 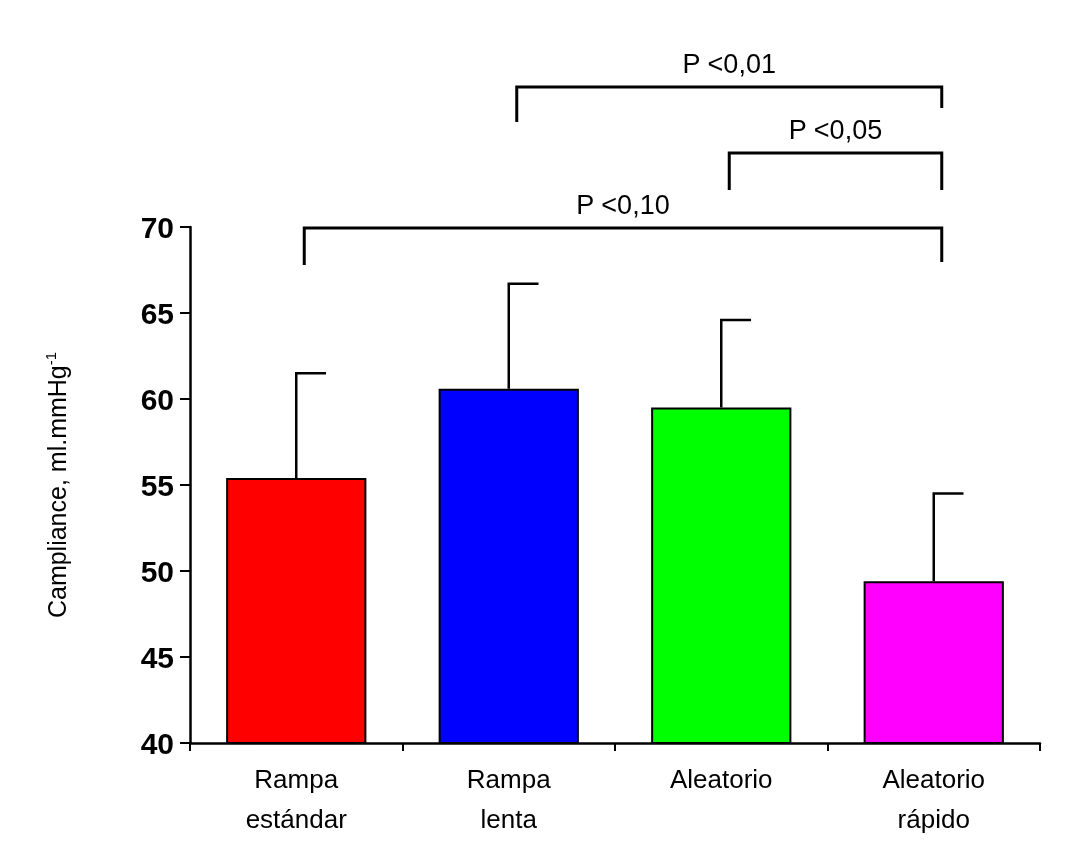 What do you see at coordinates (721, 779) in the screenshot?
I see `x-tick-label: Aleatorio` at bounding box center [721, 779].